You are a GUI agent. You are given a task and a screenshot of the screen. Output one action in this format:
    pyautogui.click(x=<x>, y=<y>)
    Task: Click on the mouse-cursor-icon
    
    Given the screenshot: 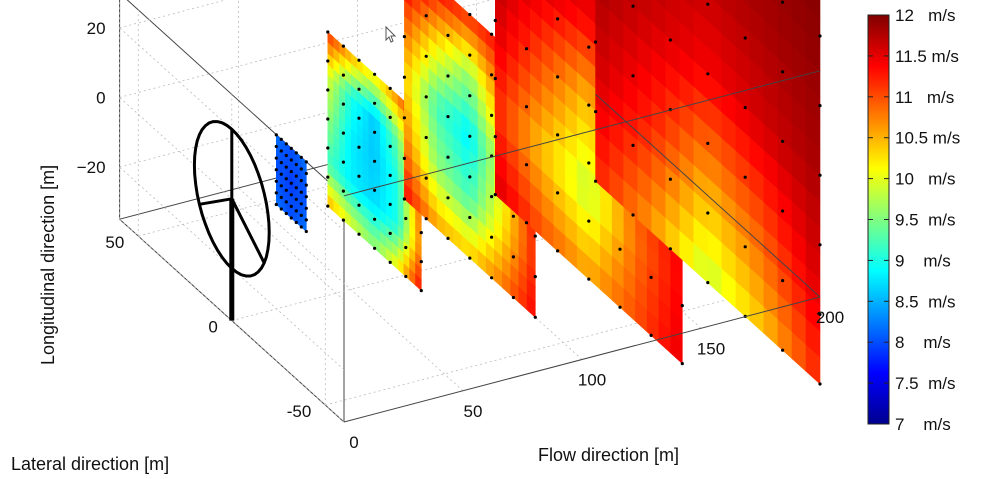 What is the action you would take?
    pyautogui.click(x=391, y=34)
    